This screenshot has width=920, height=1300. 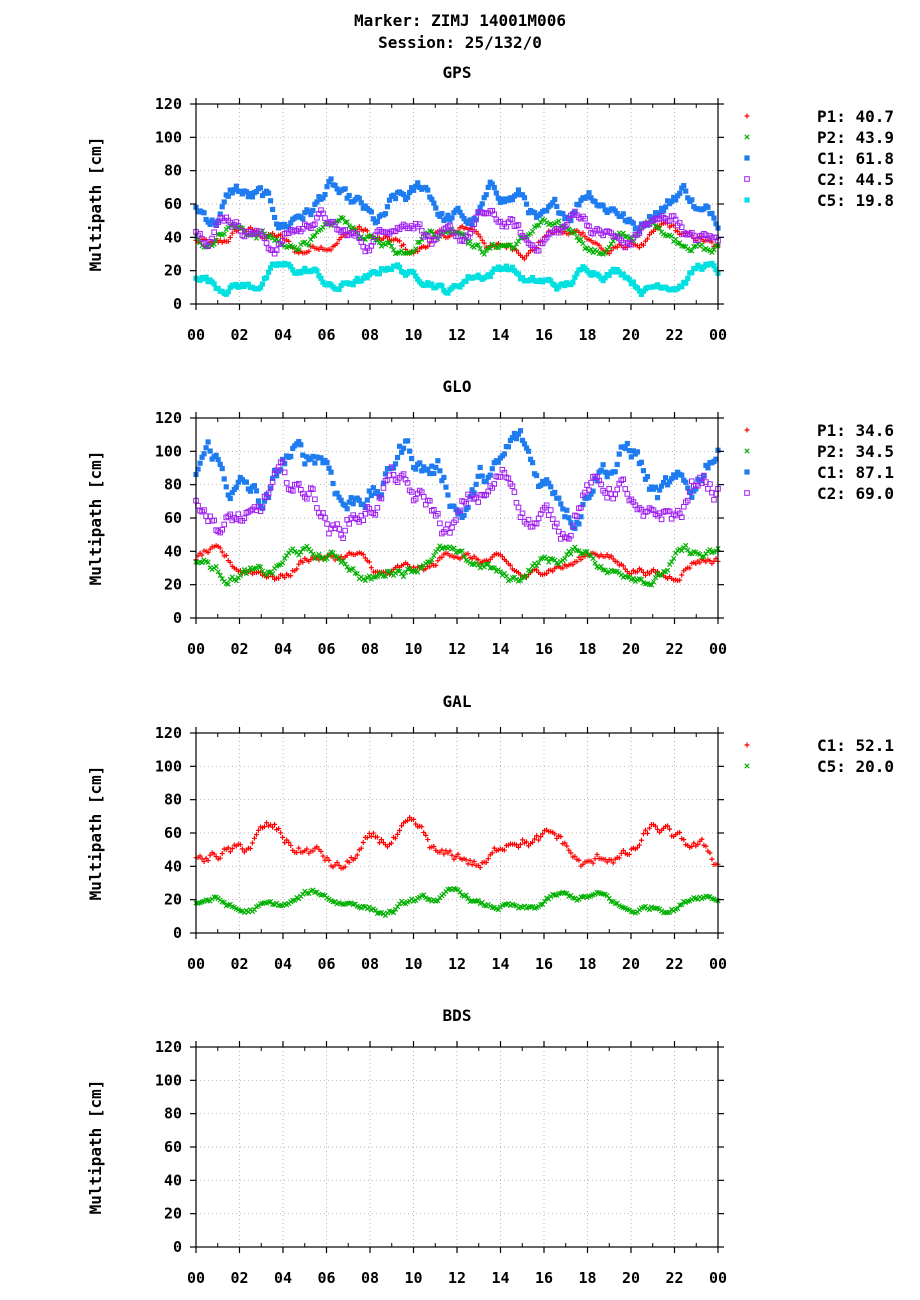 I want to click on legend-label: C2: 69.0, so click(x=855, y=493).